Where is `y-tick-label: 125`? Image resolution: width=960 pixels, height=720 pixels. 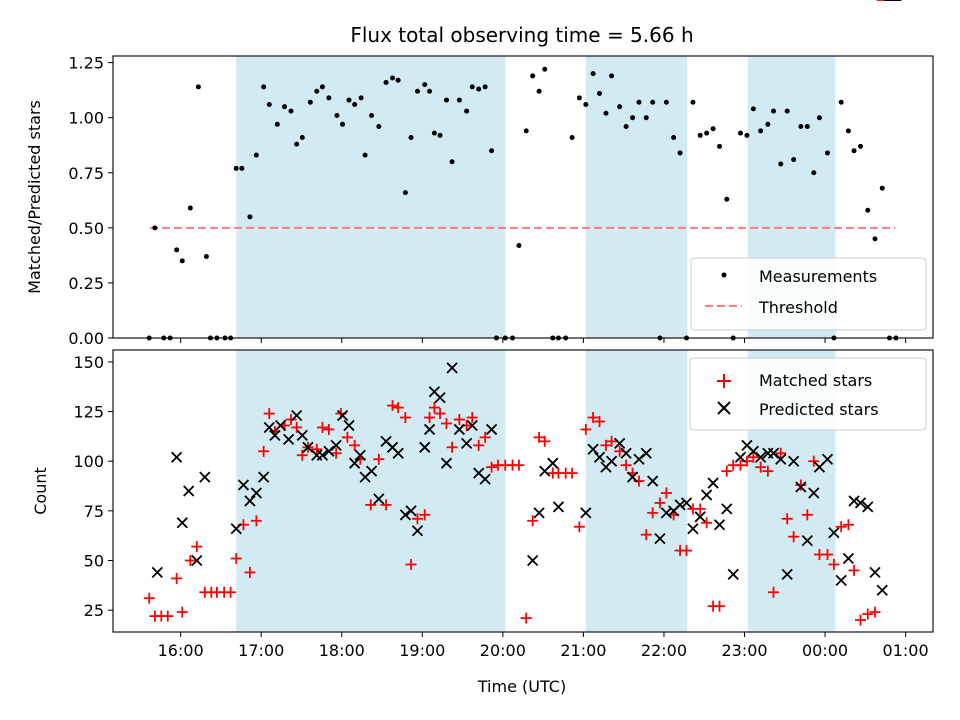 y-tick-label: 125 is located at coordinates (88, 412).